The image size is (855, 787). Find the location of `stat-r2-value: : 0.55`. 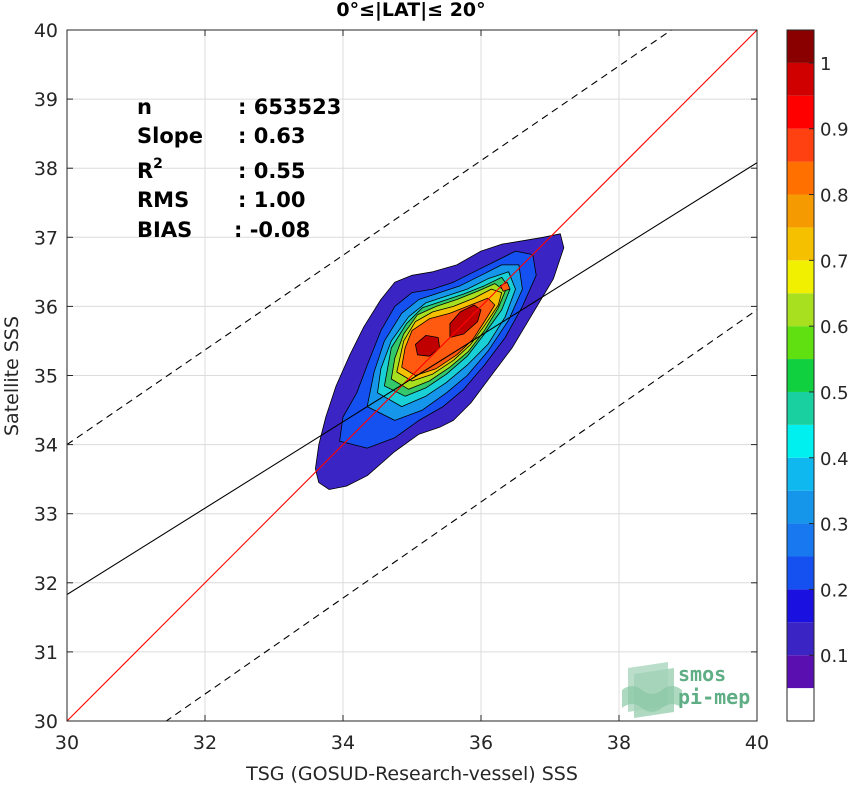

stat-r2-value: : 0.55 is located at coordinates (272, 171).